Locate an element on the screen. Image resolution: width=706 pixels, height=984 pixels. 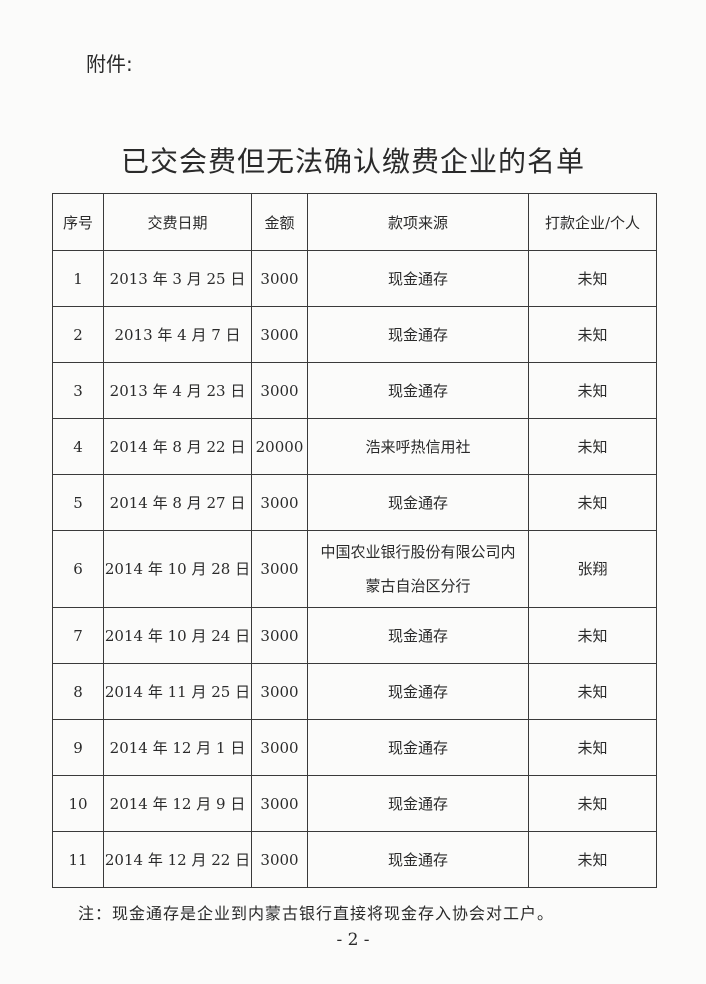
table-header-row: 序号 交费日期 金额 款项来源 打款企业/个人 is located at coordinates (354, 222).